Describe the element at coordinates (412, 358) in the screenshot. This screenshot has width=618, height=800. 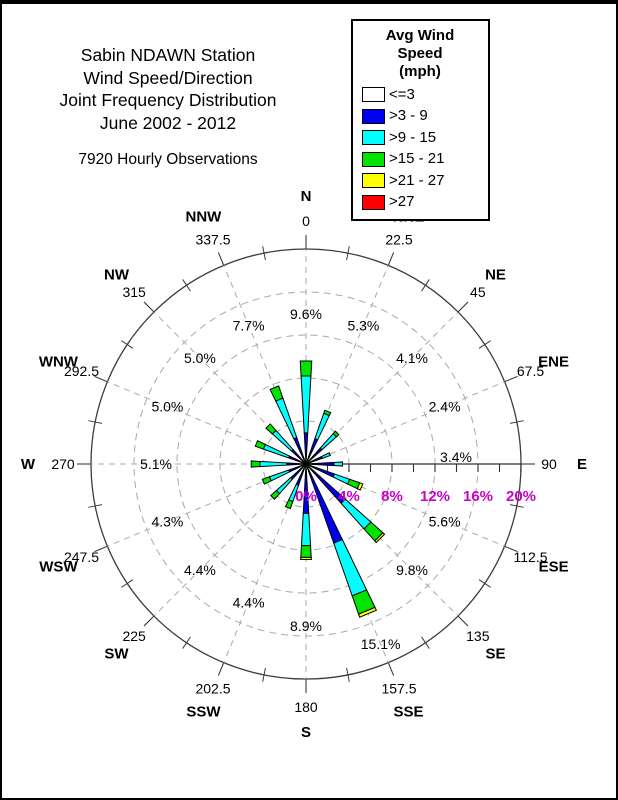
I see `freq-label-NE: 4.1%` at that location.